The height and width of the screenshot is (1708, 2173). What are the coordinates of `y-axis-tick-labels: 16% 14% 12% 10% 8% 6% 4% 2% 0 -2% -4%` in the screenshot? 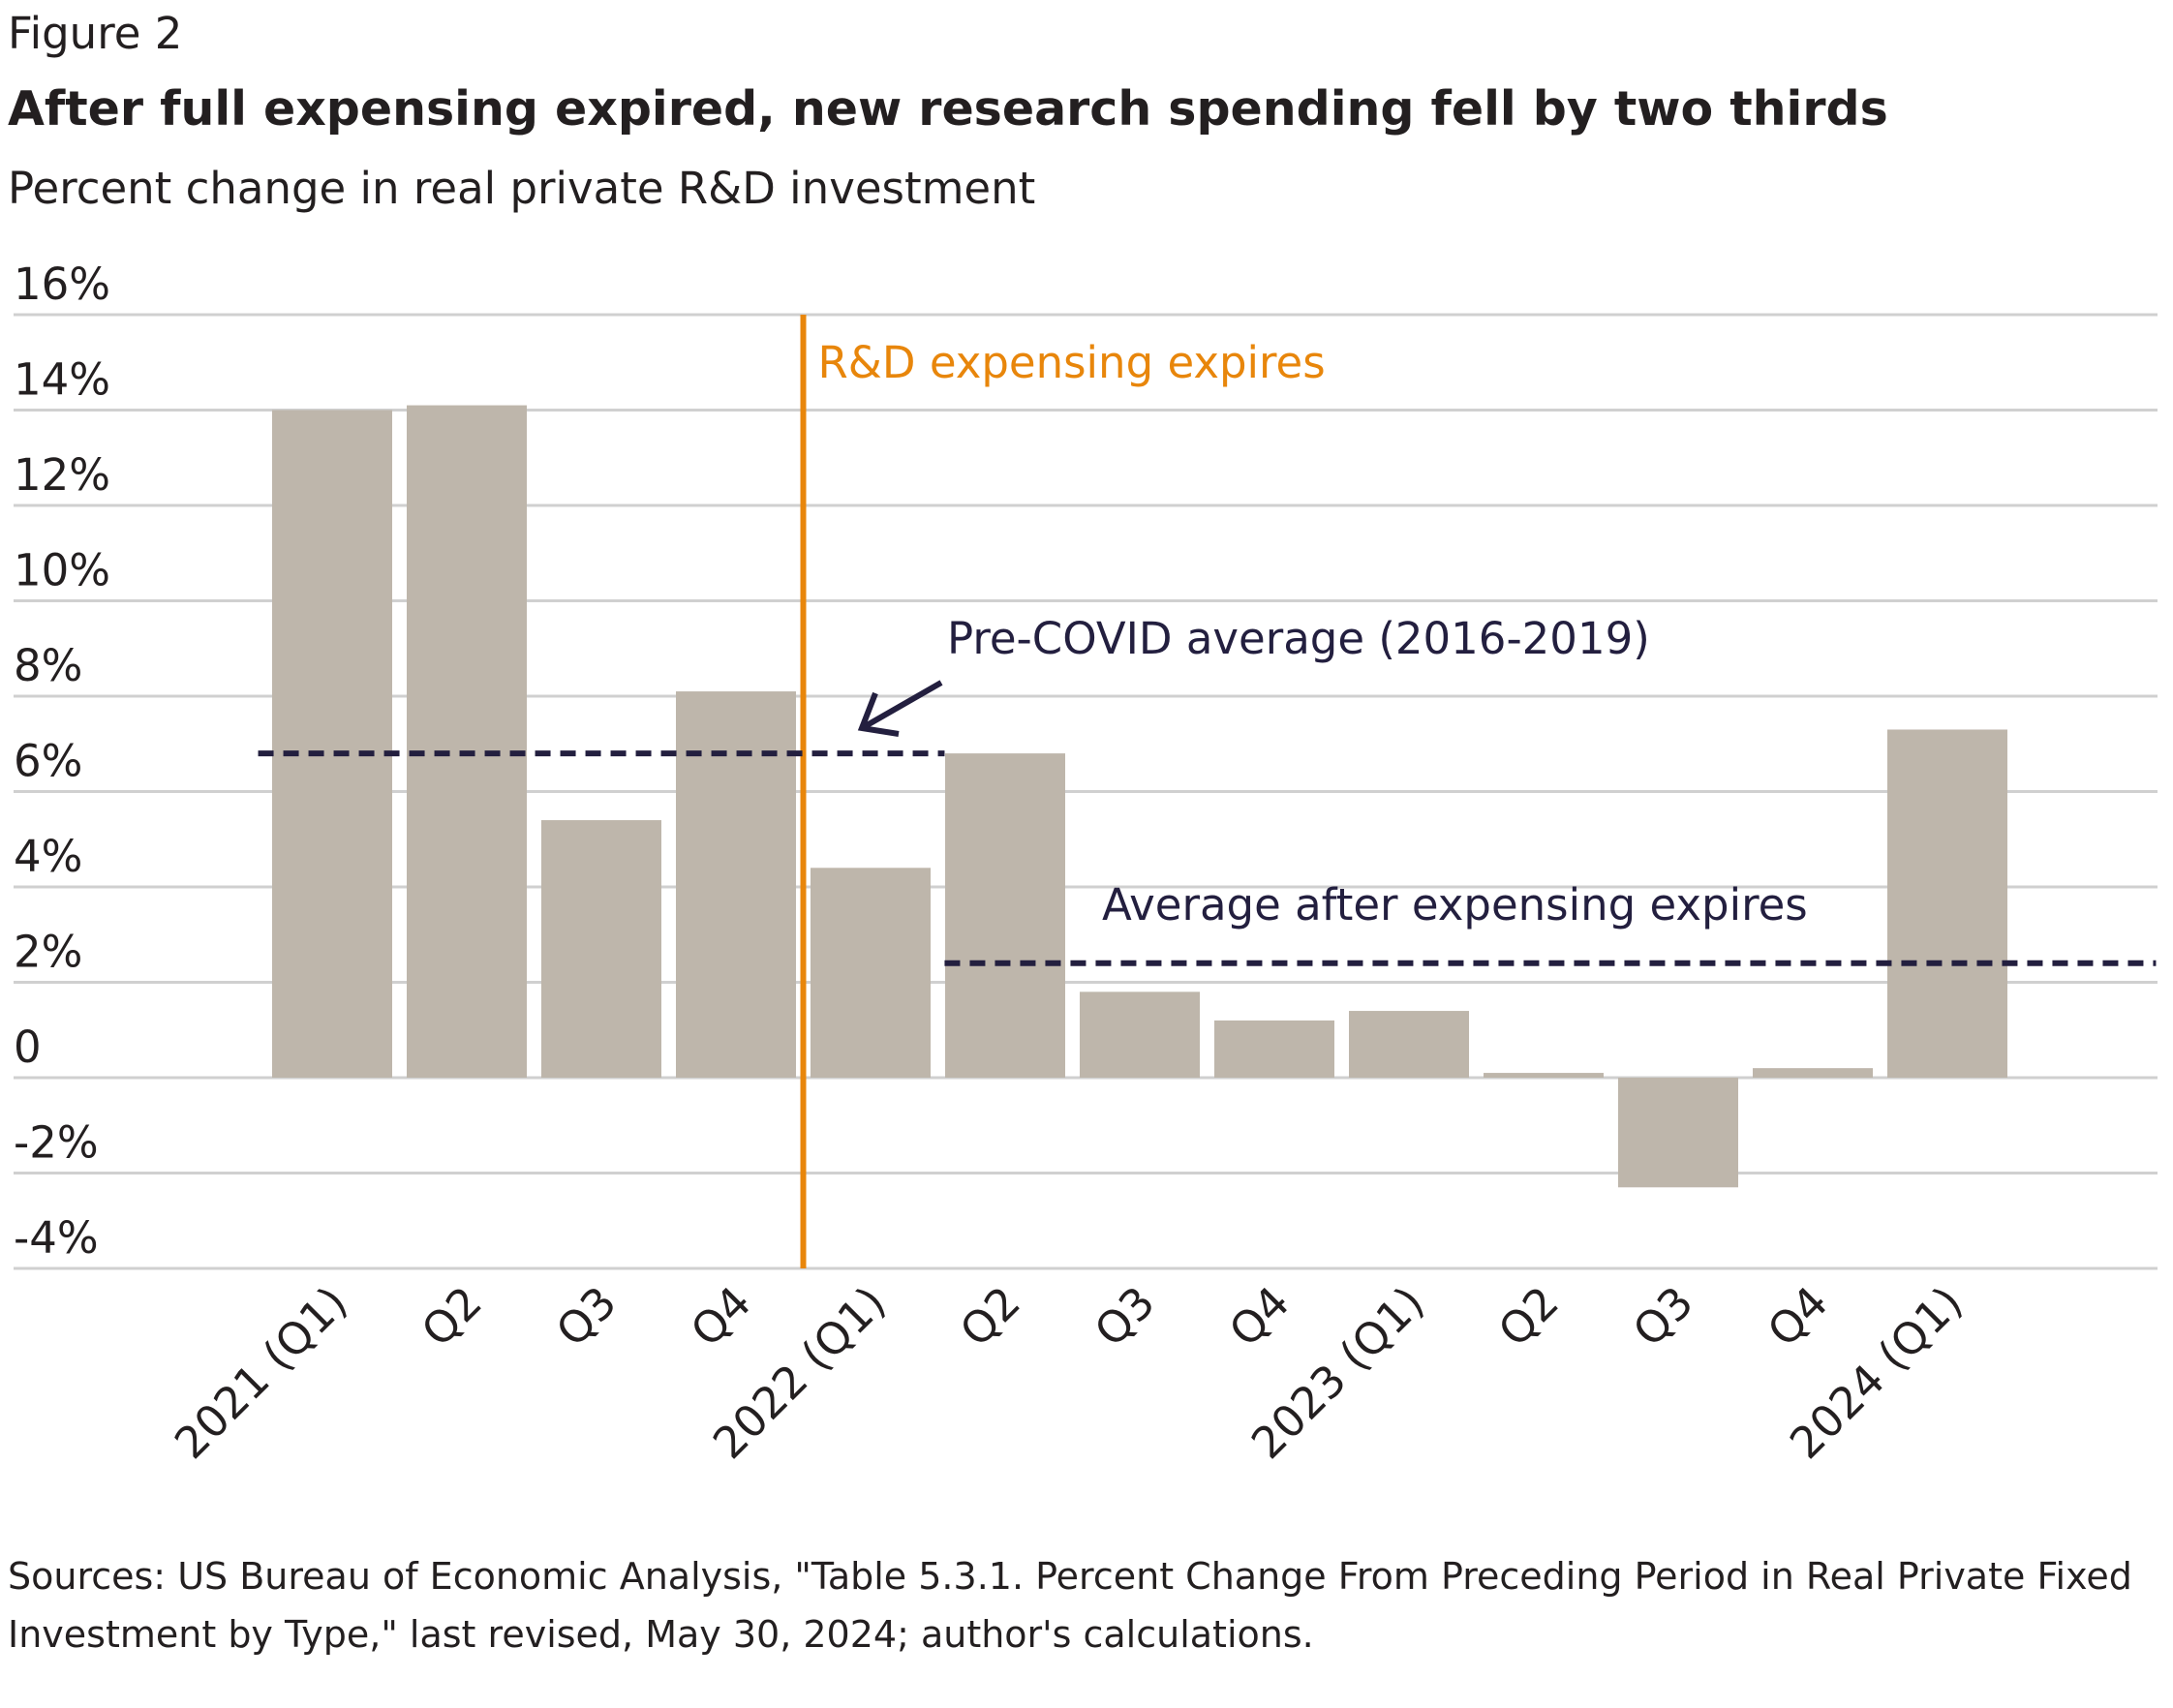 It's located at (62, 761).